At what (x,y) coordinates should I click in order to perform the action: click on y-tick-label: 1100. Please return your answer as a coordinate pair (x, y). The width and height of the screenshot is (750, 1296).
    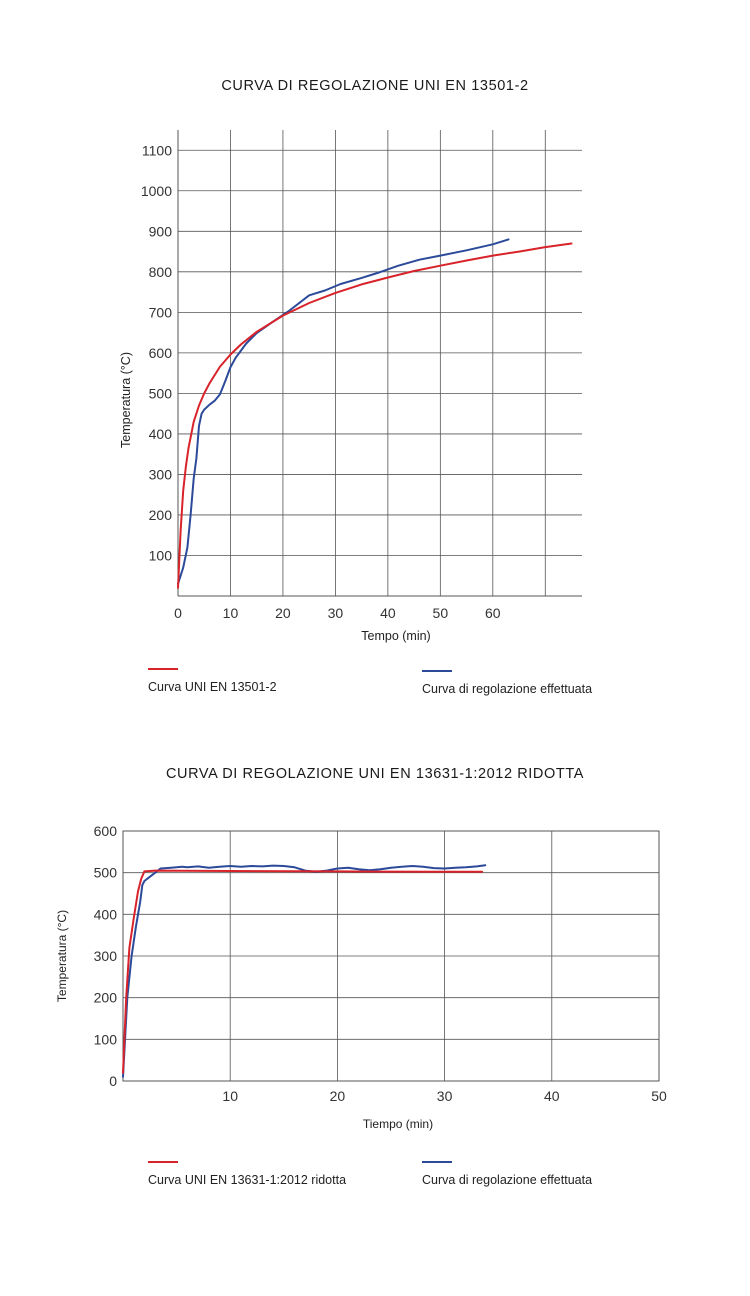
    Looking at the image, I should click on (157, 150).